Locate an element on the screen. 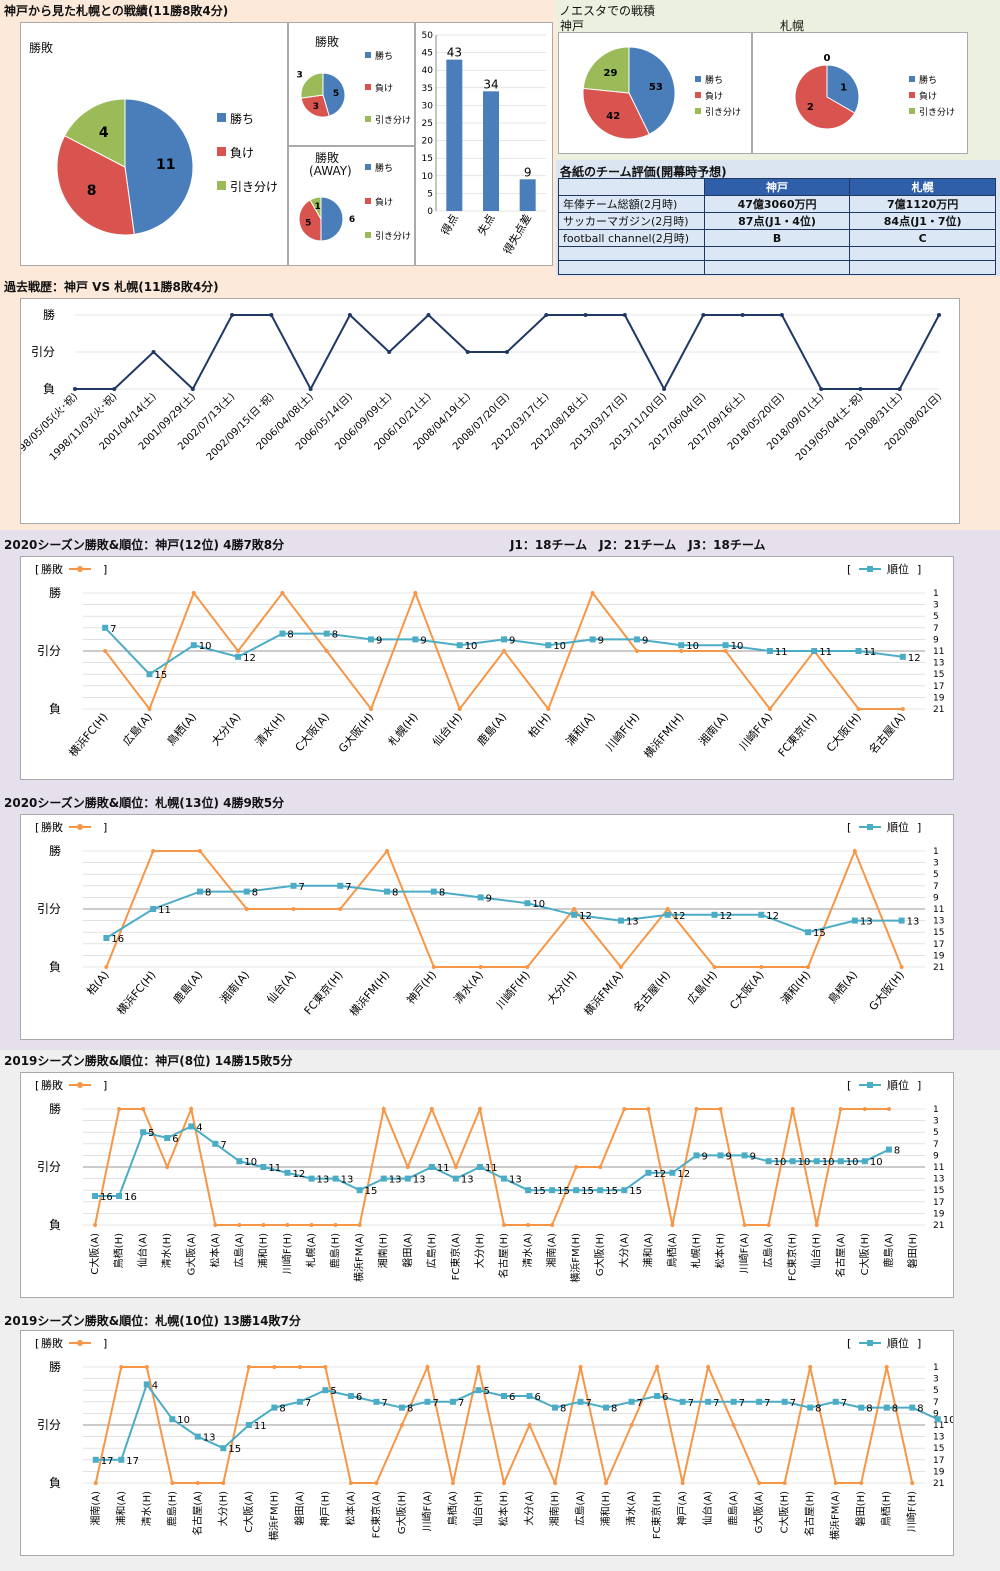 Image resolution: width=1000 pixels, height=1571 pixels. rank-data-label: 15 is located at coordinates (371, 1191).